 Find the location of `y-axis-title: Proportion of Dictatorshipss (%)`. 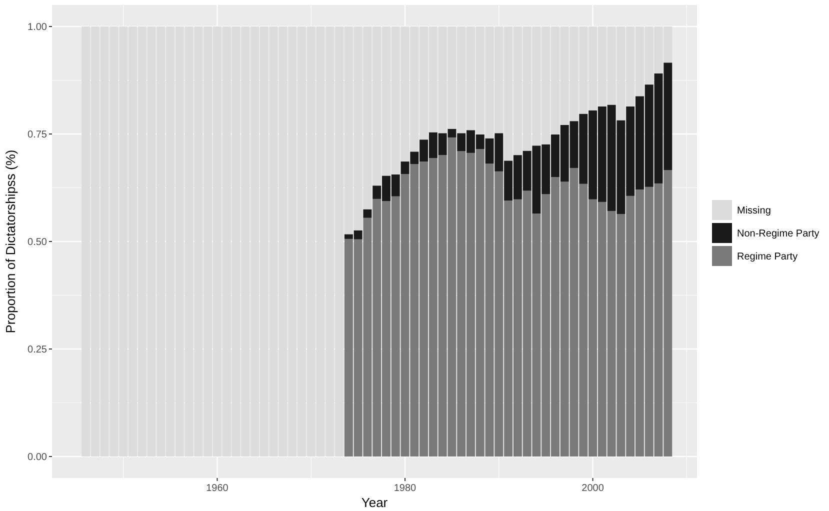

y-axis-title: Proportion of Dictatorshipss (%) is located at coordinates (10, 242).